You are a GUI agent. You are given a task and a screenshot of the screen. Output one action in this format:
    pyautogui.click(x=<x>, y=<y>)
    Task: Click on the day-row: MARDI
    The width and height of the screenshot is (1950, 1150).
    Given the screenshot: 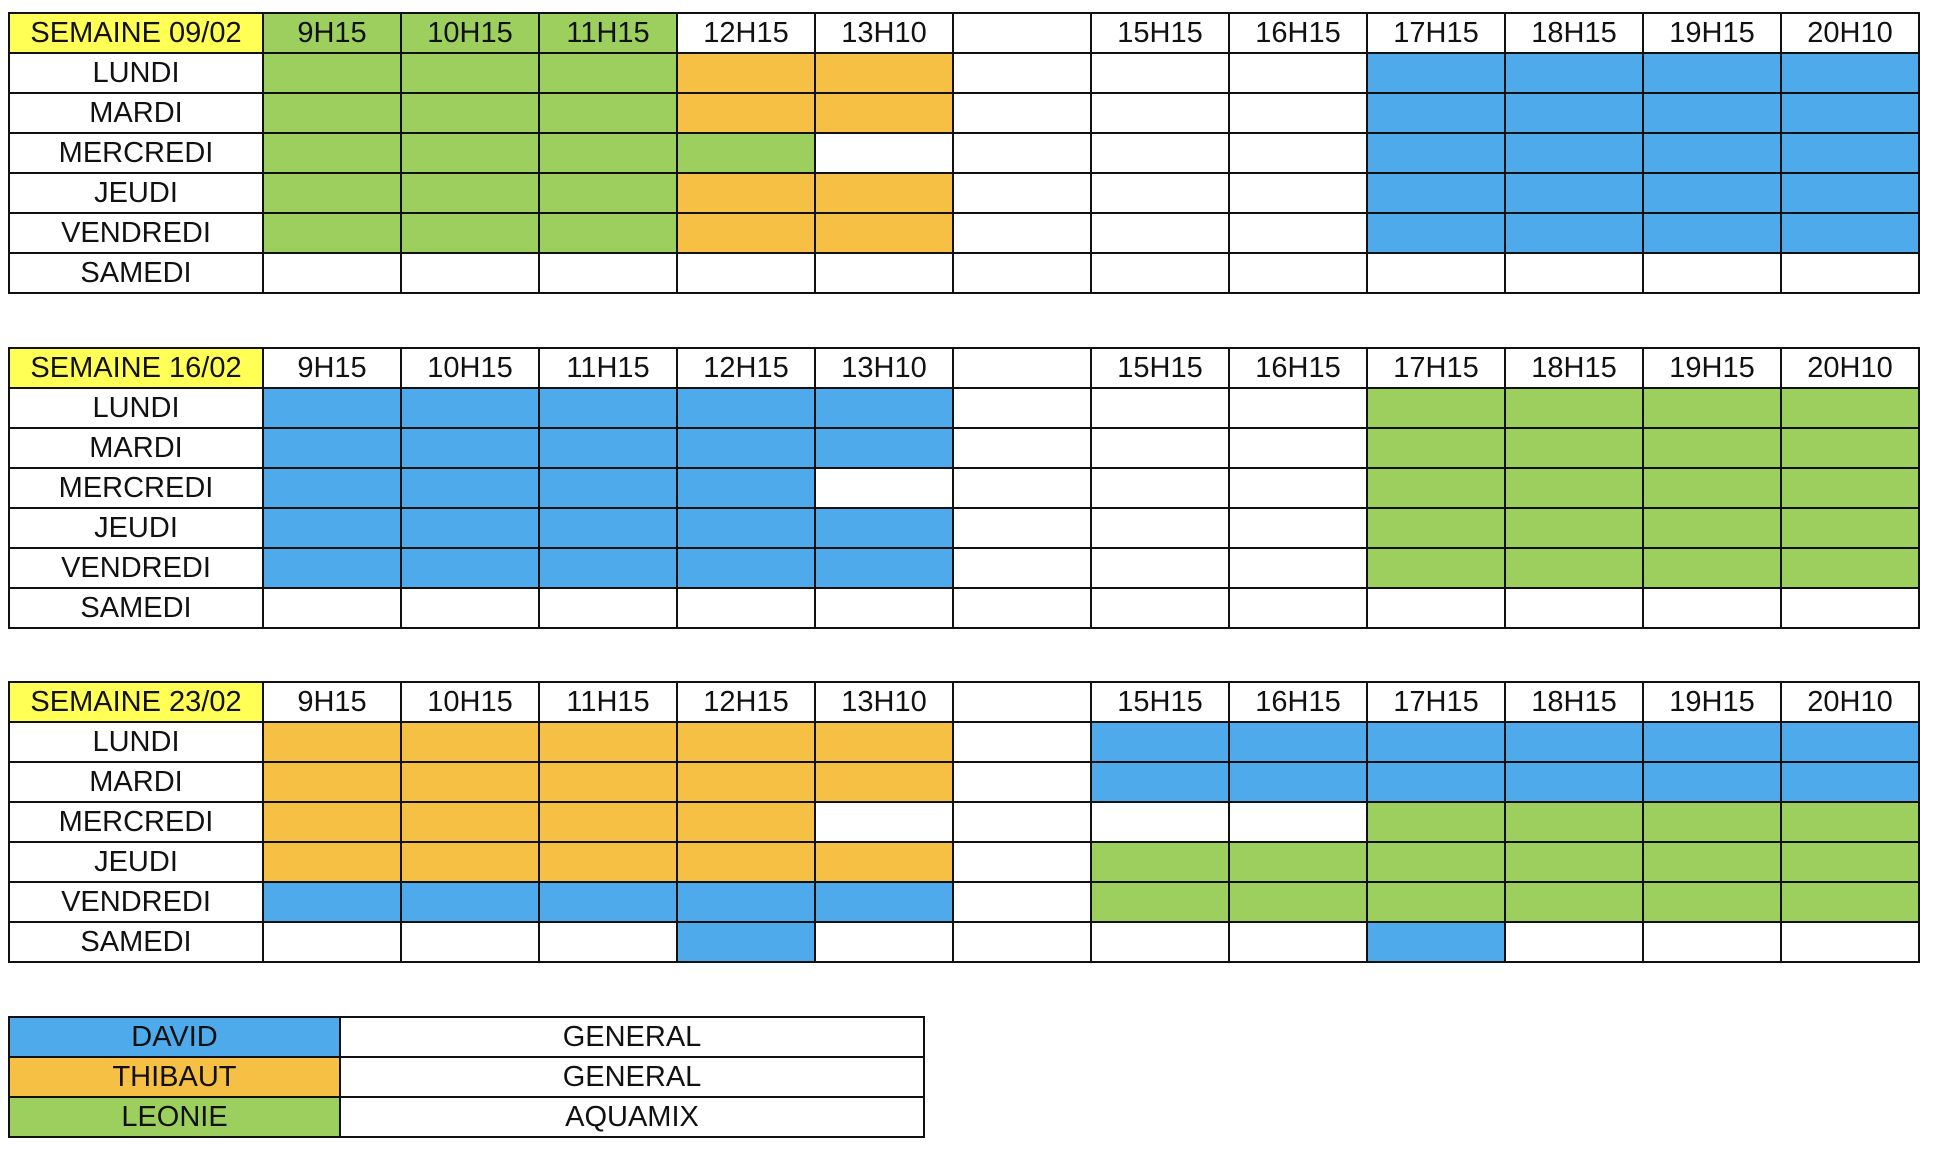 What is the action you would take?
    pyautogui.click(x=964, y=113)
    